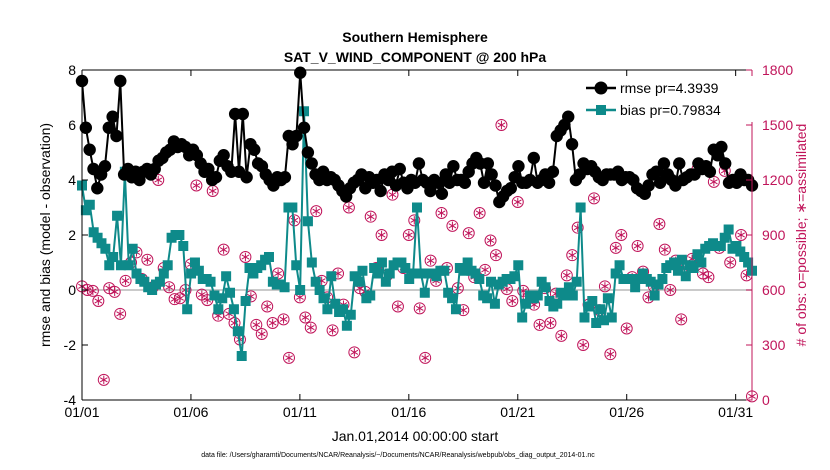  I want to click on y-left-tick-label-6: 8, so click(72, 70).